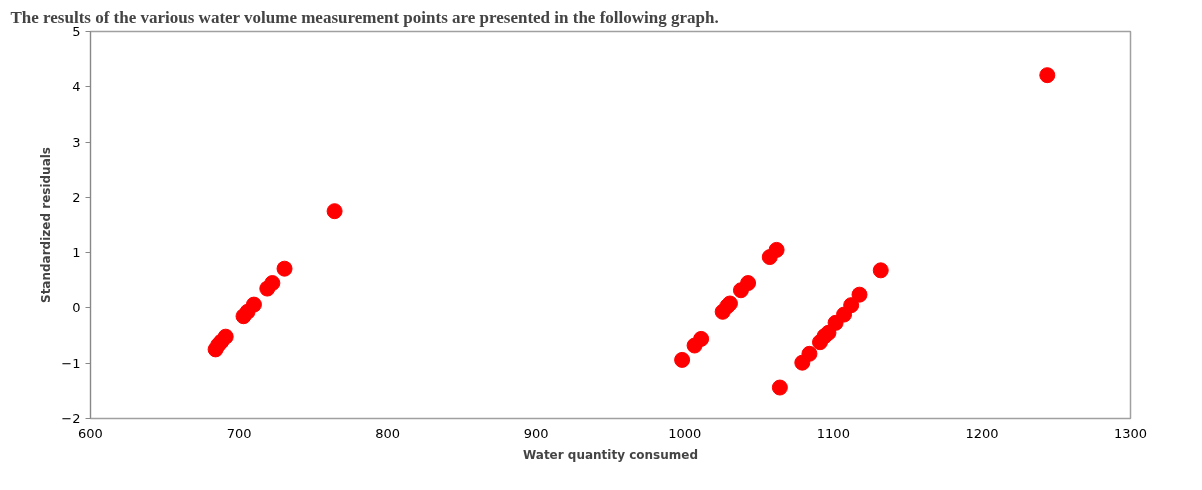  Describe the element at coordinates (364, 17) in the screenshot. I see `chart-title: The results of the various water volume measurement points are presented in the following graph.` at that location.